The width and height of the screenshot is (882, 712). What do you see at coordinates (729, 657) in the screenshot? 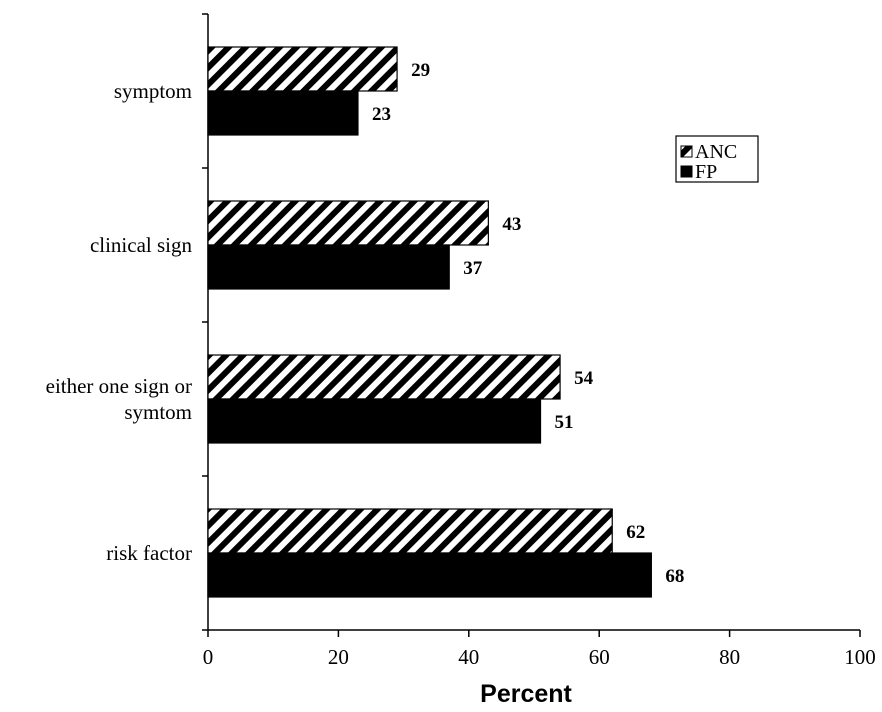
I see `x-tick-label: 80` at bounding box center [729, 657].